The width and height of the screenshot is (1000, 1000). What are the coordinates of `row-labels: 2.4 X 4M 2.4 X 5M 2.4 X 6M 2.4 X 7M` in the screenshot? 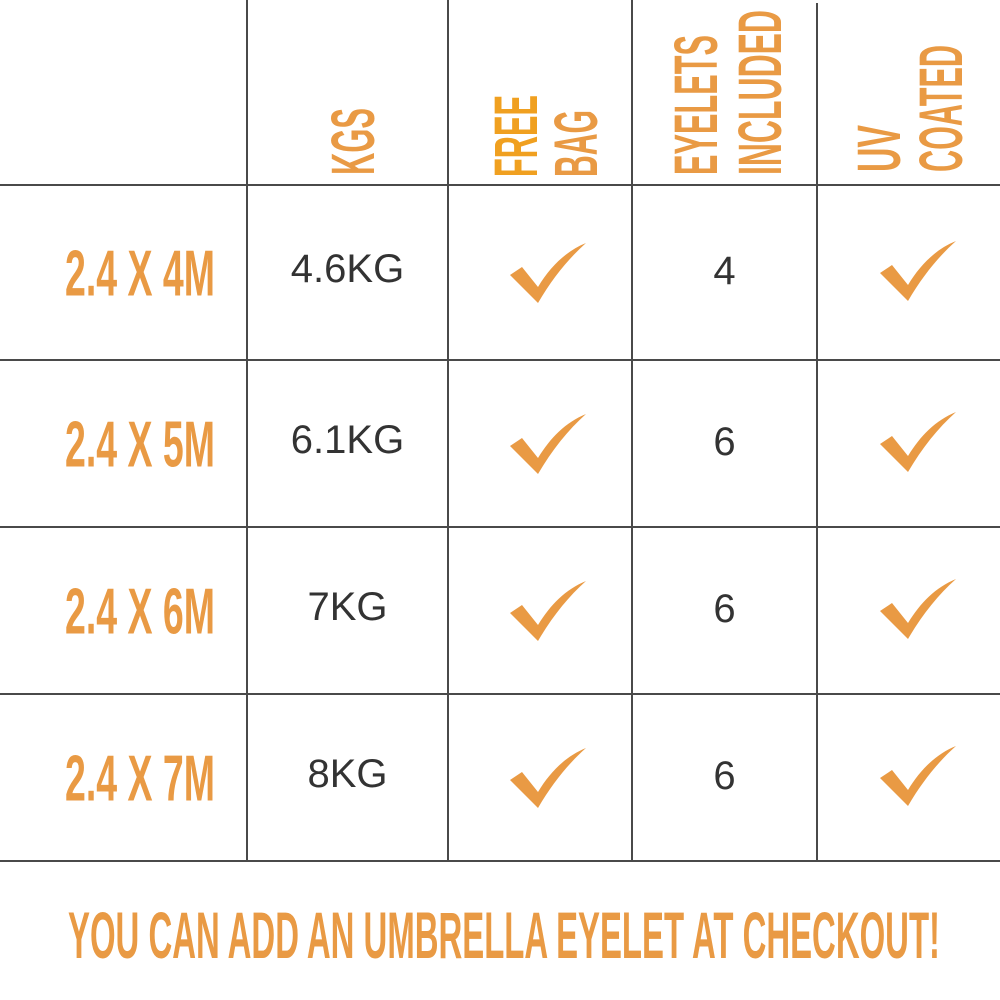 It's located at (140, 526).